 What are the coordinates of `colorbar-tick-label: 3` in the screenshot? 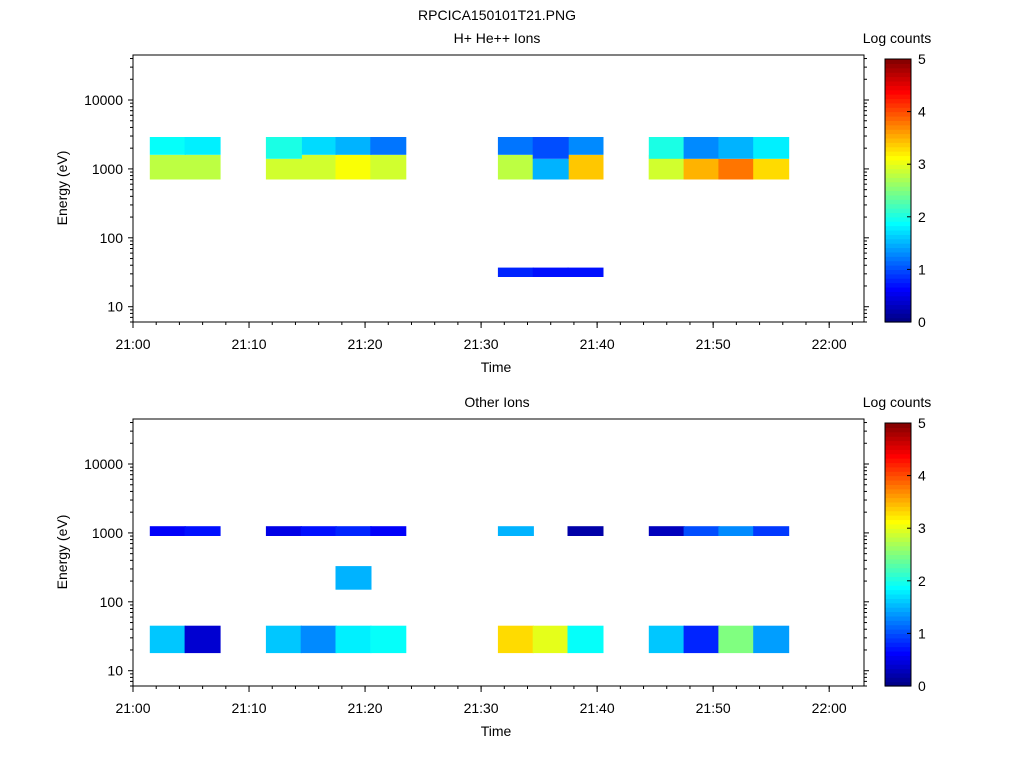 It's located at (922, 164).